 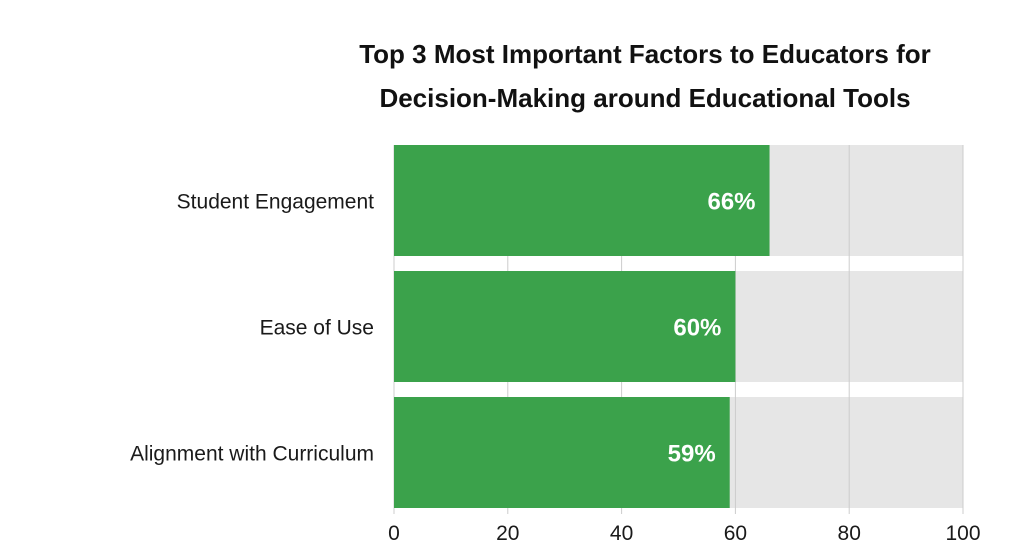 I want to click on x-tick-label: 60, so click(x=735, y=533).